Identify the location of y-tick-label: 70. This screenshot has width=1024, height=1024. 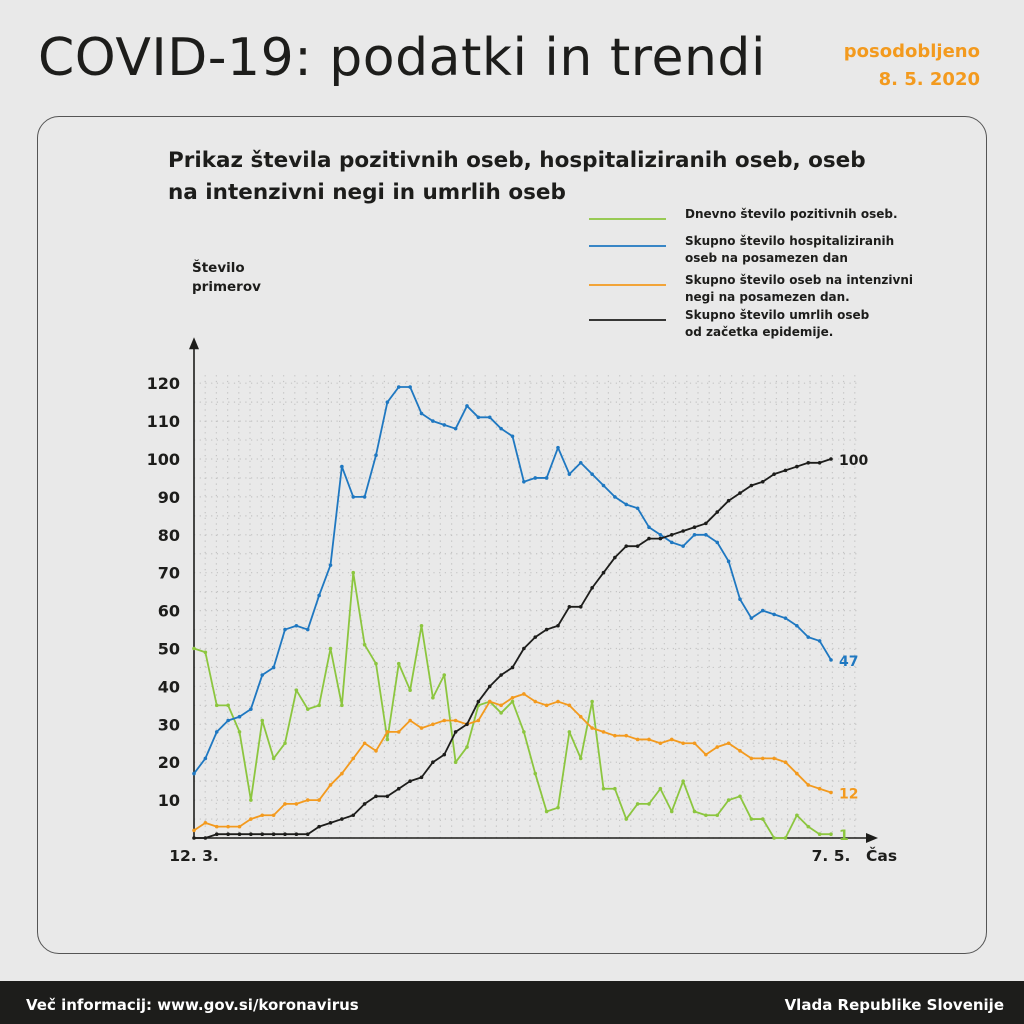
(169, 573).